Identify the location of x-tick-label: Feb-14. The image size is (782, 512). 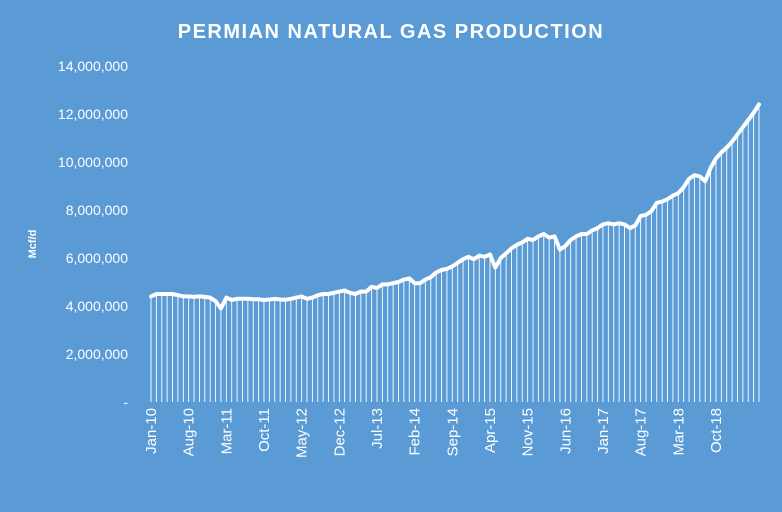
(415, 432).